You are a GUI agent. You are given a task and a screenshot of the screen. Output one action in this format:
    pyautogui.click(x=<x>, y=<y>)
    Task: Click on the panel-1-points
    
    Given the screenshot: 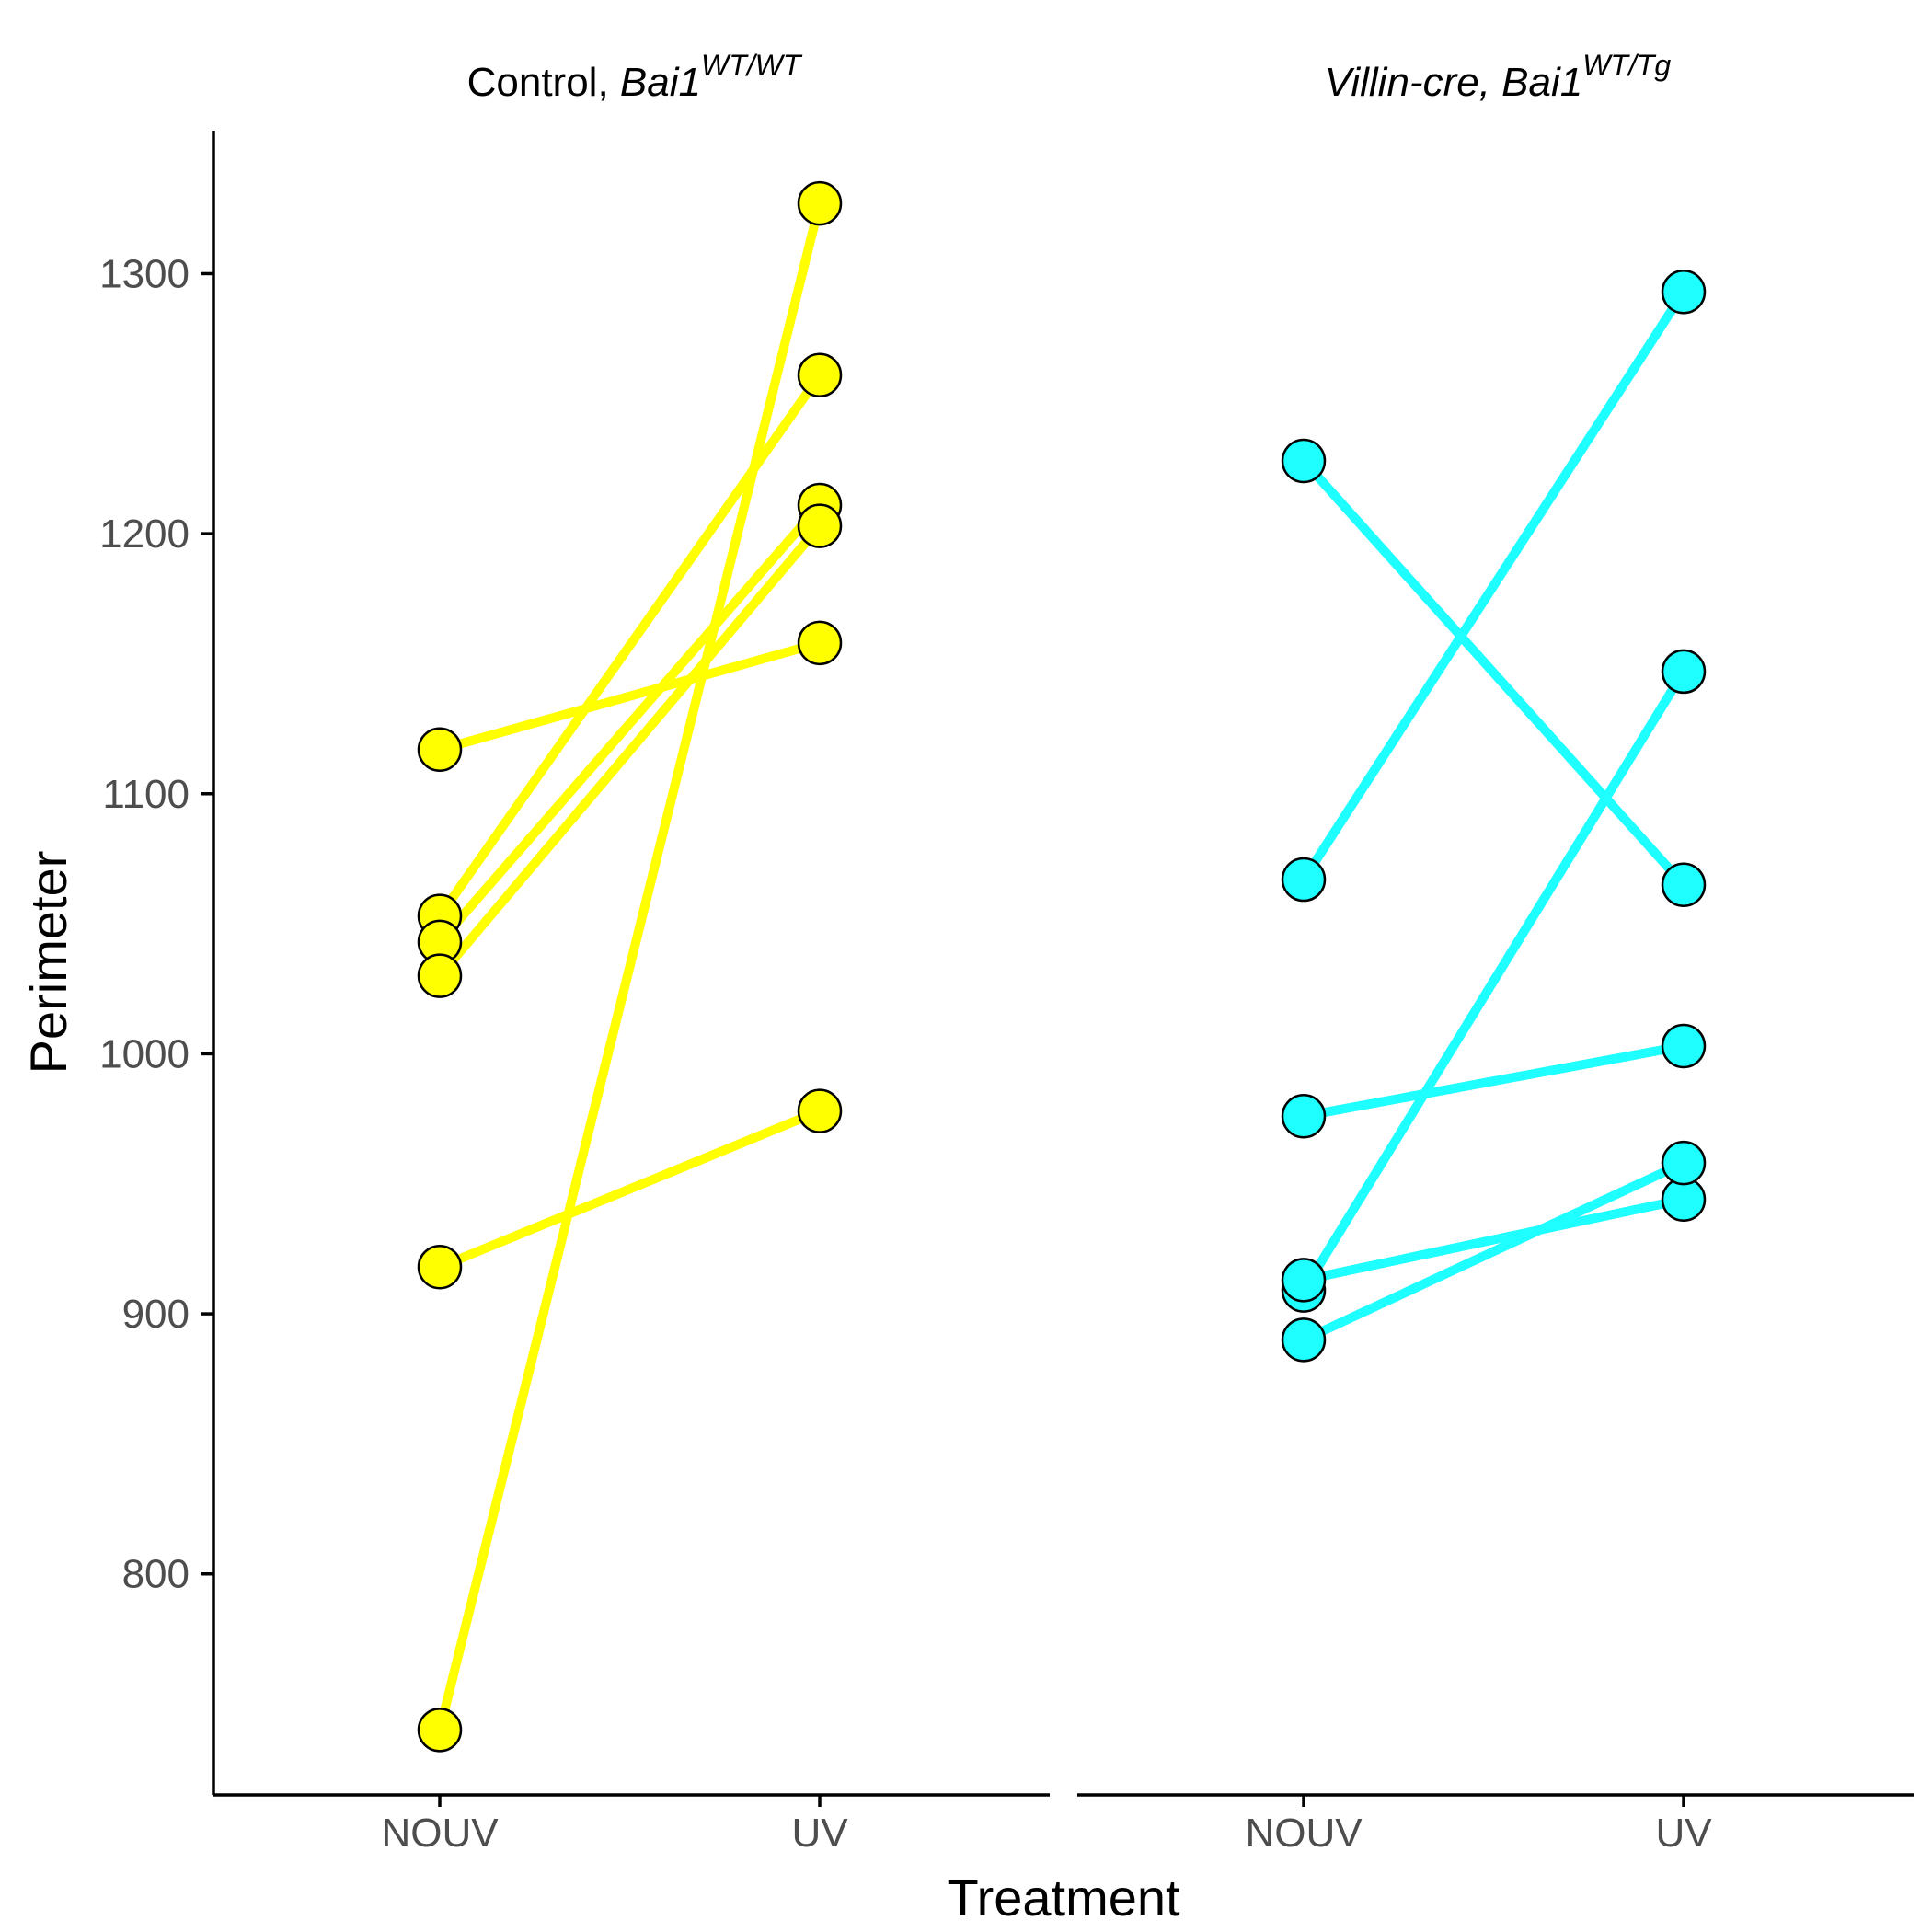 What is the action you would take?
    pyautogui.click(x=1494, y=816)
    